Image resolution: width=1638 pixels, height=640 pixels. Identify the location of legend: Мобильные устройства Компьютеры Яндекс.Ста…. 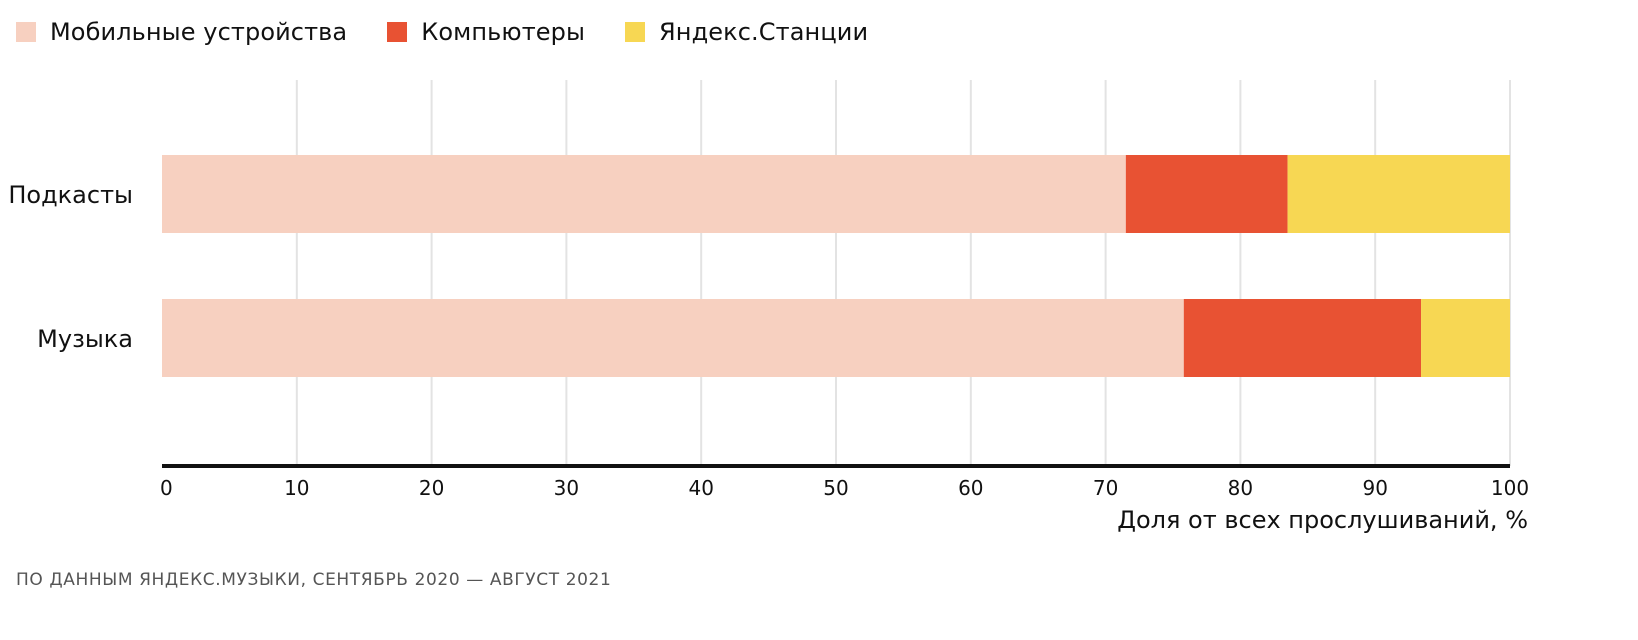
(462, 32).